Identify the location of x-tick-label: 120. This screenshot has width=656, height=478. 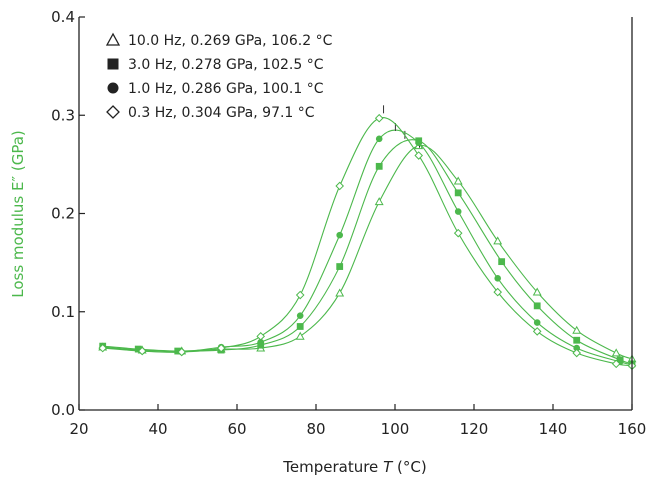
(474, 429).